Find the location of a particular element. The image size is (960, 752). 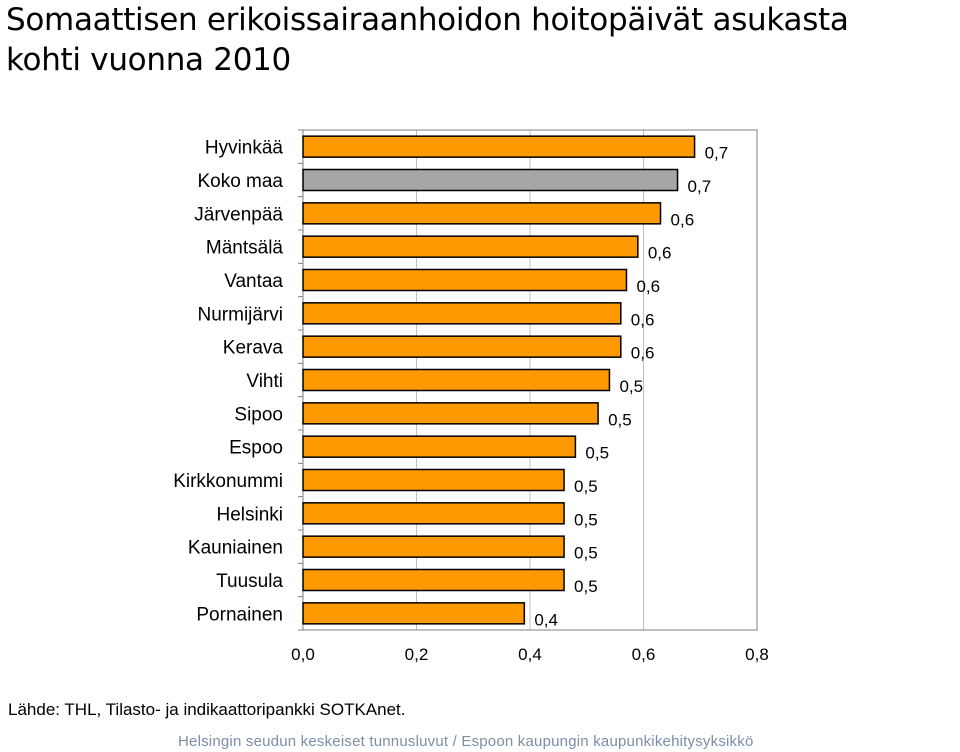

category-label: Kerava is located at coordinates (253, 348).